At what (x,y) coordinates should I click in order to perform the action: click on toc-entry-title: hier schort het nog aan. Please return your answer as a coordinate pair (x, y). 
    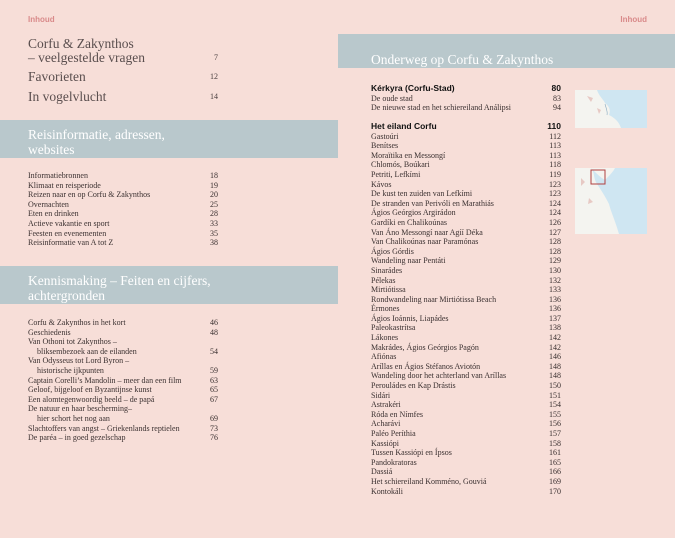
    Looking at the image, I should click on (73, 418).